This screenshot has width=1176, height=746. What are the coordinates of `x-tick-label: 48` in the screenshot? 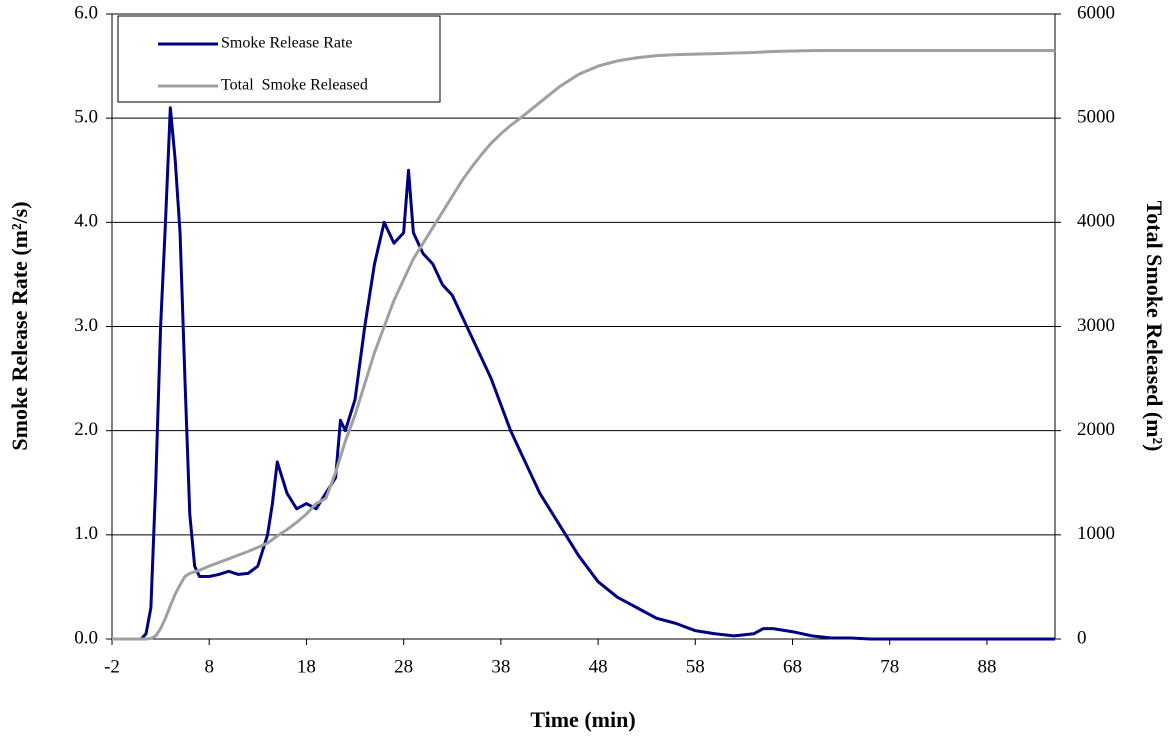 It's located at (598, 666).